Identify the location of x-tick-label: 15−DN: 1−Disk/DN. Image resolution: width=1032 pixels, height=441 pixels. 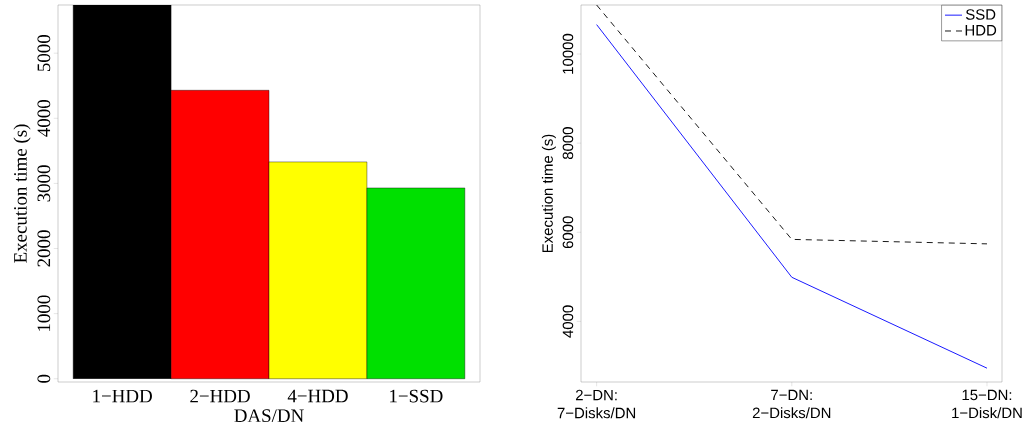
(987, 404).